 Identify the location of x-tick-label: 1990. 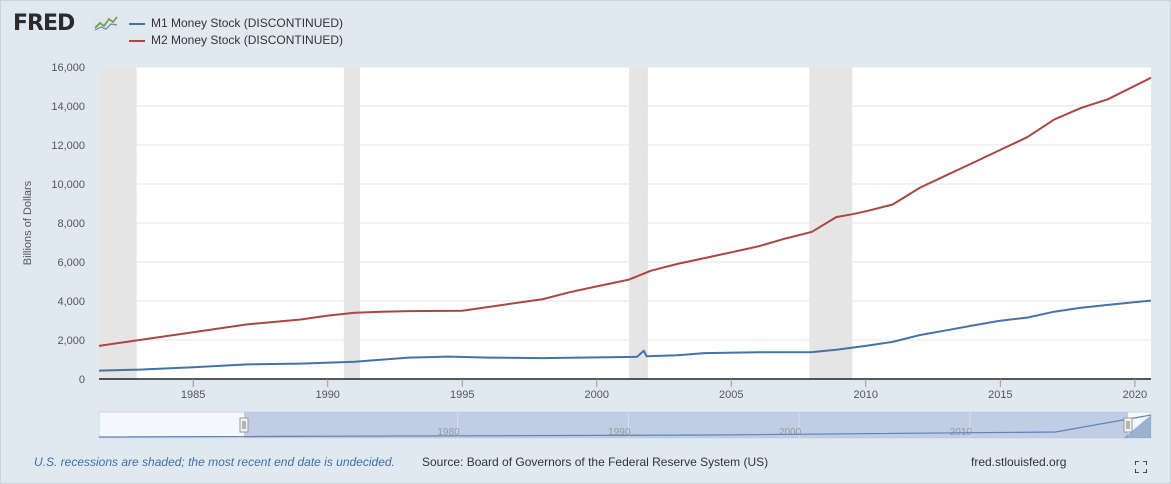
(327, 395).